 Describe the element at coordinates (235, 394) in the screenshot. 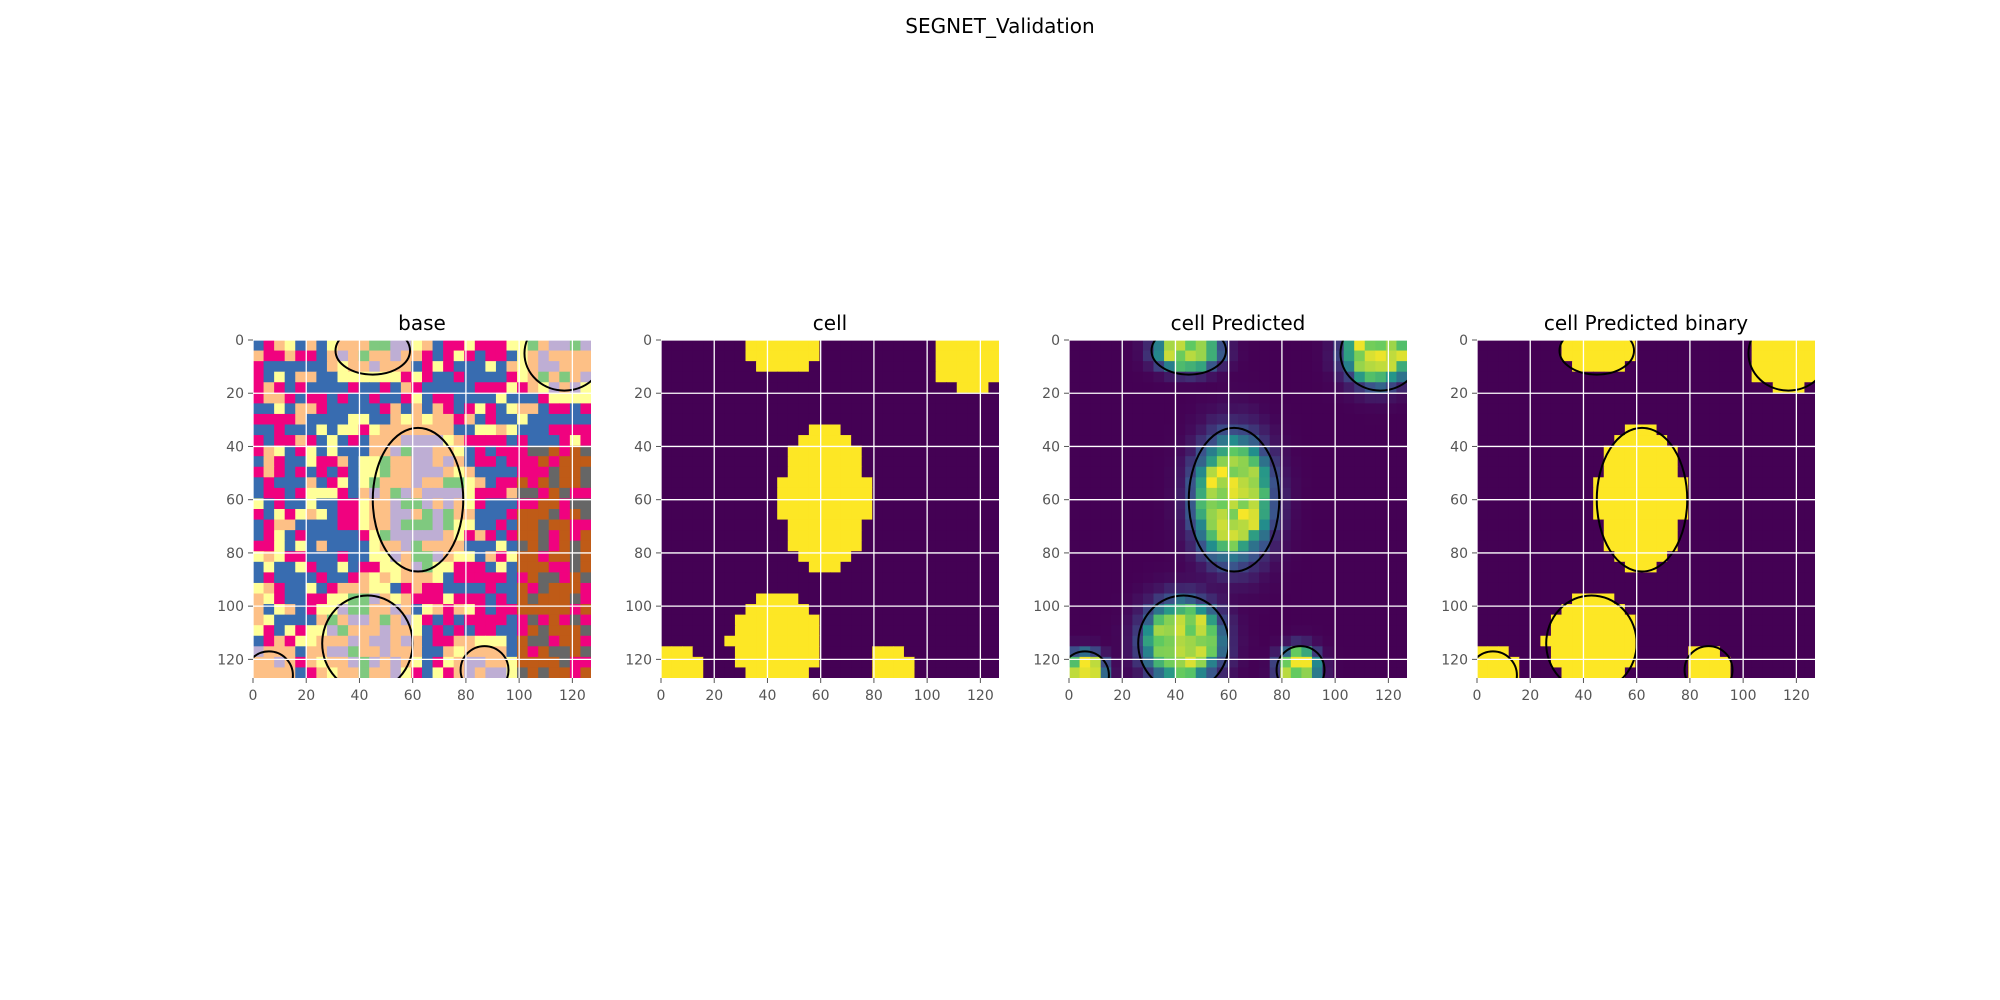

I see `y-tick-label: 20` at that location.